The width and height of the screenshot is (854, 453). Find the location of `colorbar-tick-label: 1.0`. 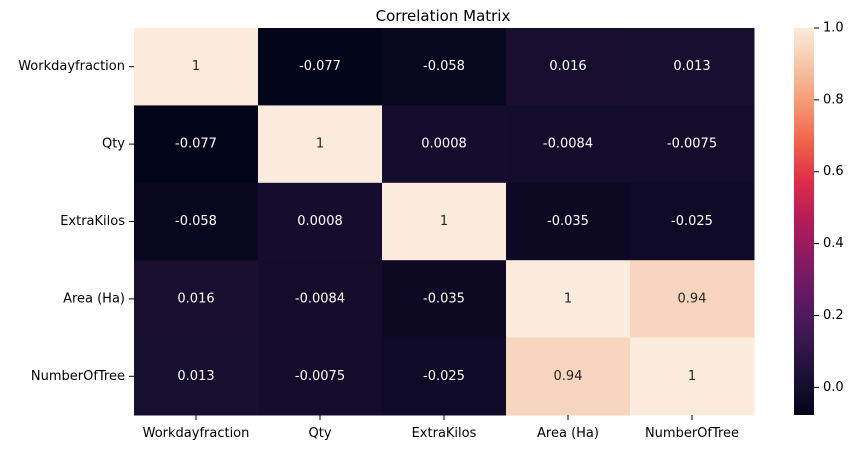

colorbar-tick-label: 1.0 is located at coordinates (833, 28).